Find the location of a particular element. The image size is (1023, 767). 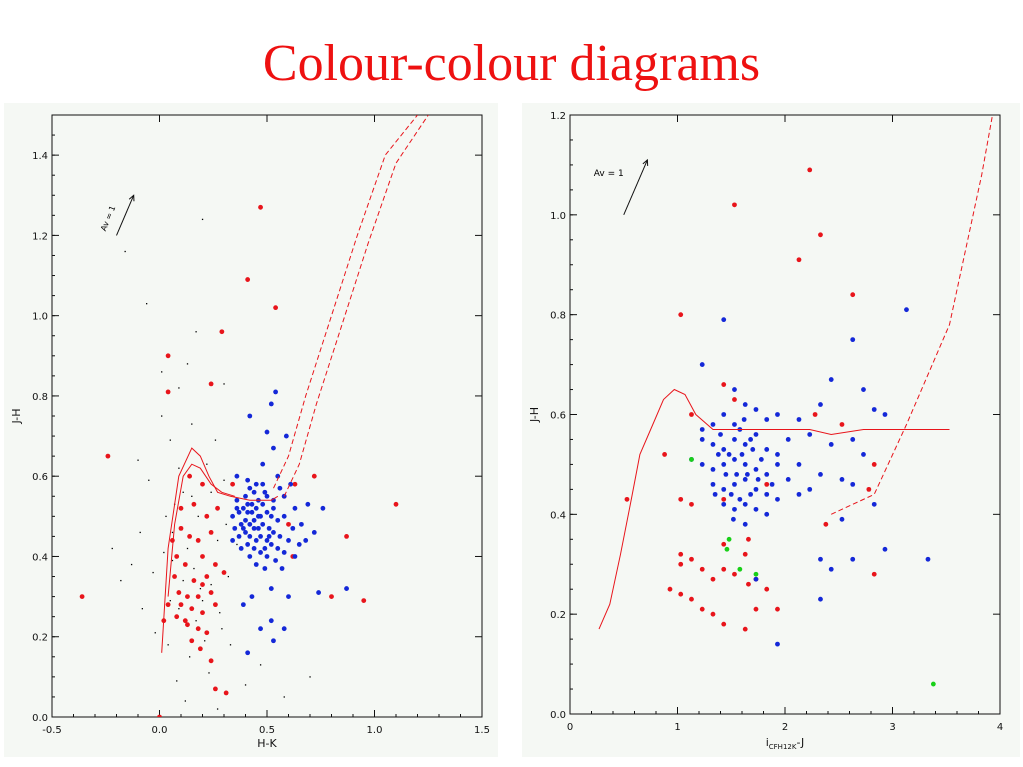

x-axis-title-subscript: CFH12K is located at coordinates (783, 747).